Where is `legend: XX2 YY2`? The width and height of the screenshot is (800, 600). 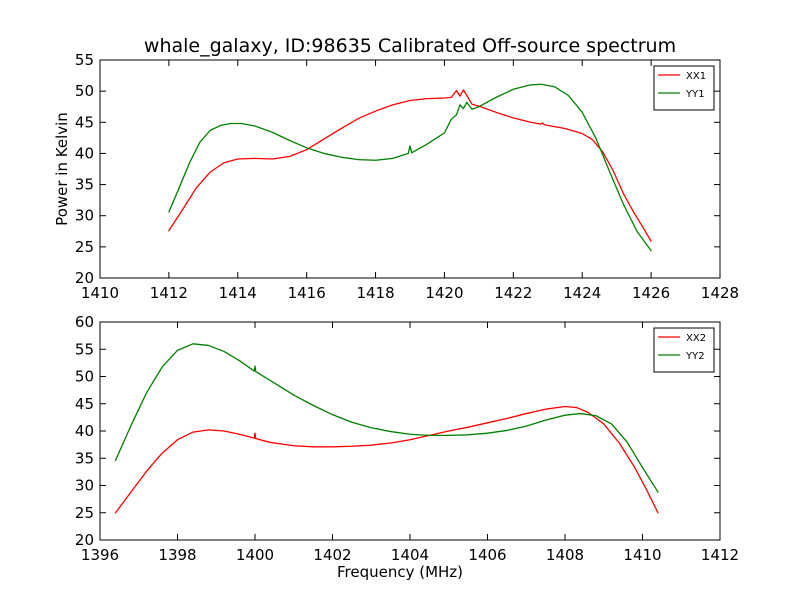
legend: XX2 YY2 is located at coordinates (684, 350).